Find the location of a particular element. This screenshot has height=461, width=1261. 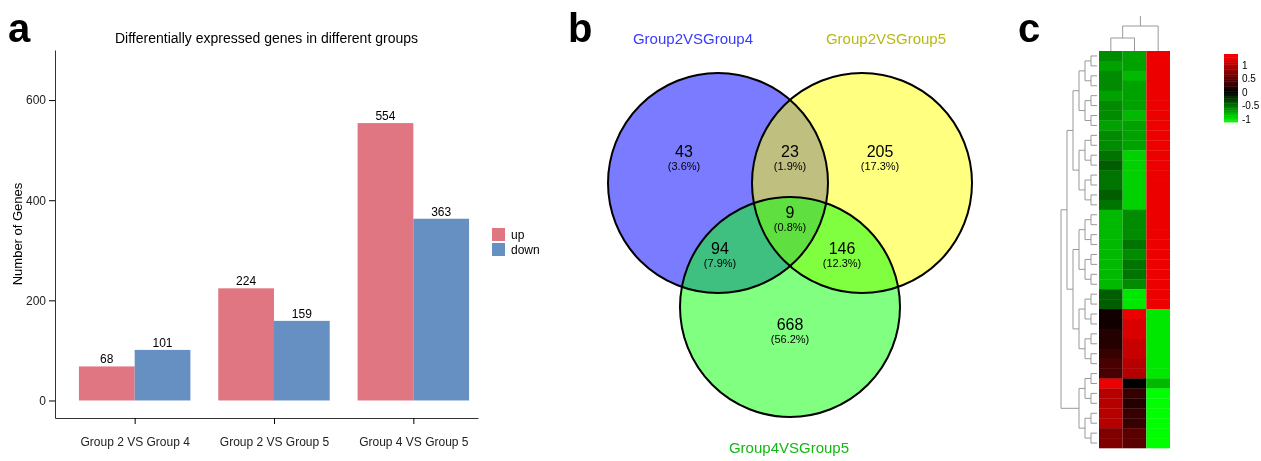

text: 205 is located at coordinates (880, 151).